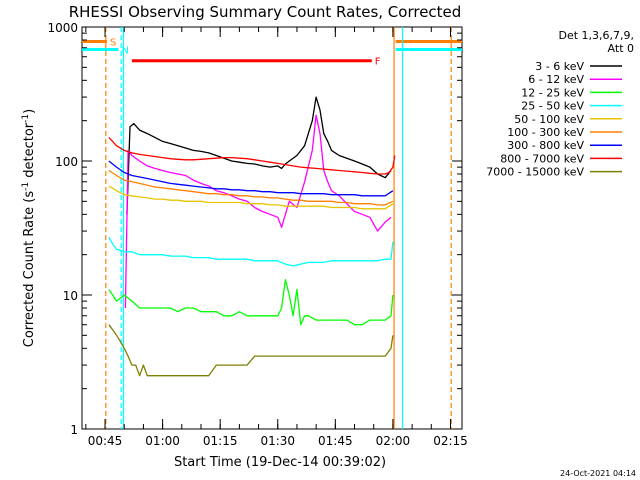 This screenshot has height=480, width=640. I want to click on legend-label-300-800-kev: 300 - 800 keV, so click(545, 145).